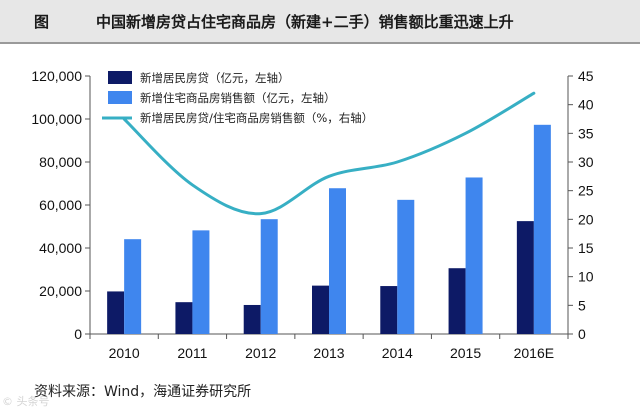 This screenshot has height=413, width=640. What do you see at coordinates (60, 162) in the screenshot?
I see `left-tick-label: 80,000` at bounding box center [60, 162].